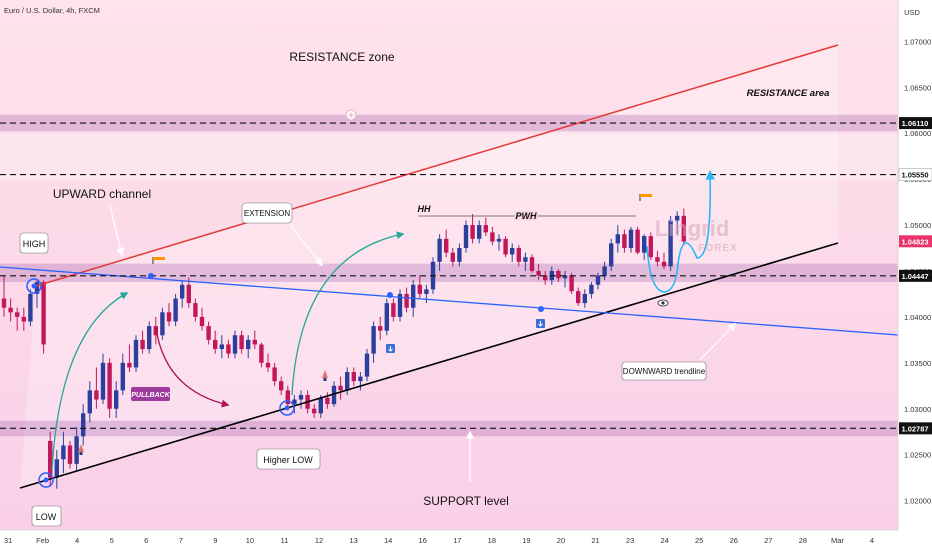 This screenshot has height=555, width=932. I want to click on higher-low-marker-dot, so click(287, 408).